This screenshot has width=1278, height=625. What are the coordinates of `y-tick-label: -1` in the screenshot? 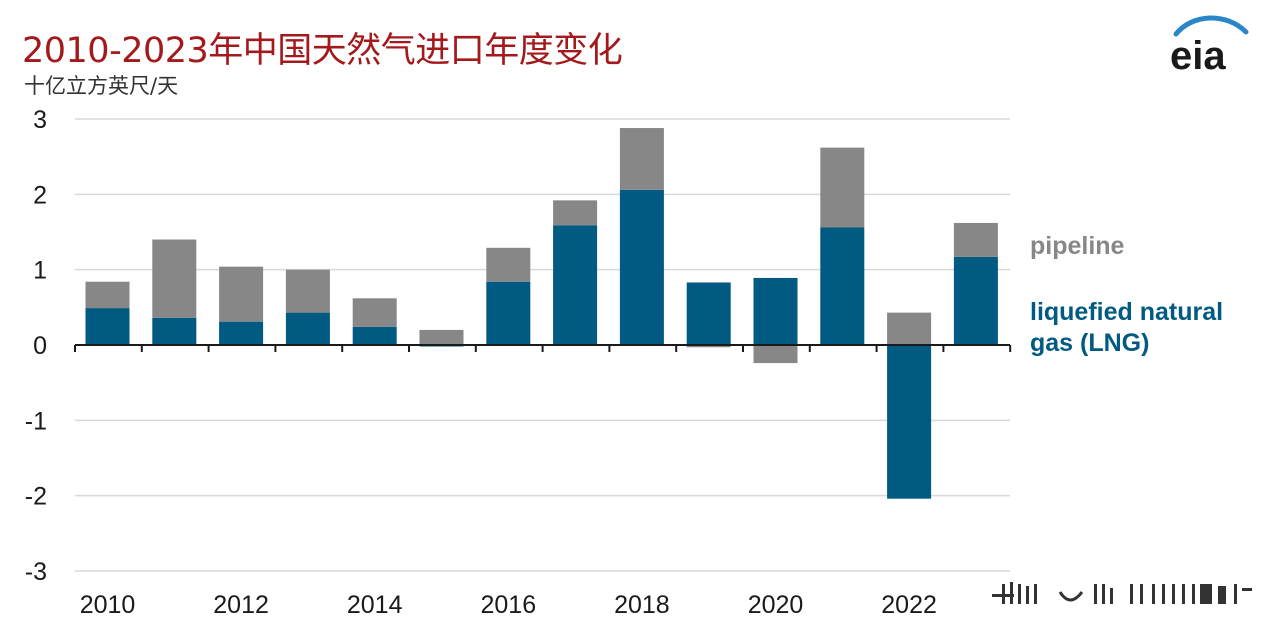 It's located at (36, 421).